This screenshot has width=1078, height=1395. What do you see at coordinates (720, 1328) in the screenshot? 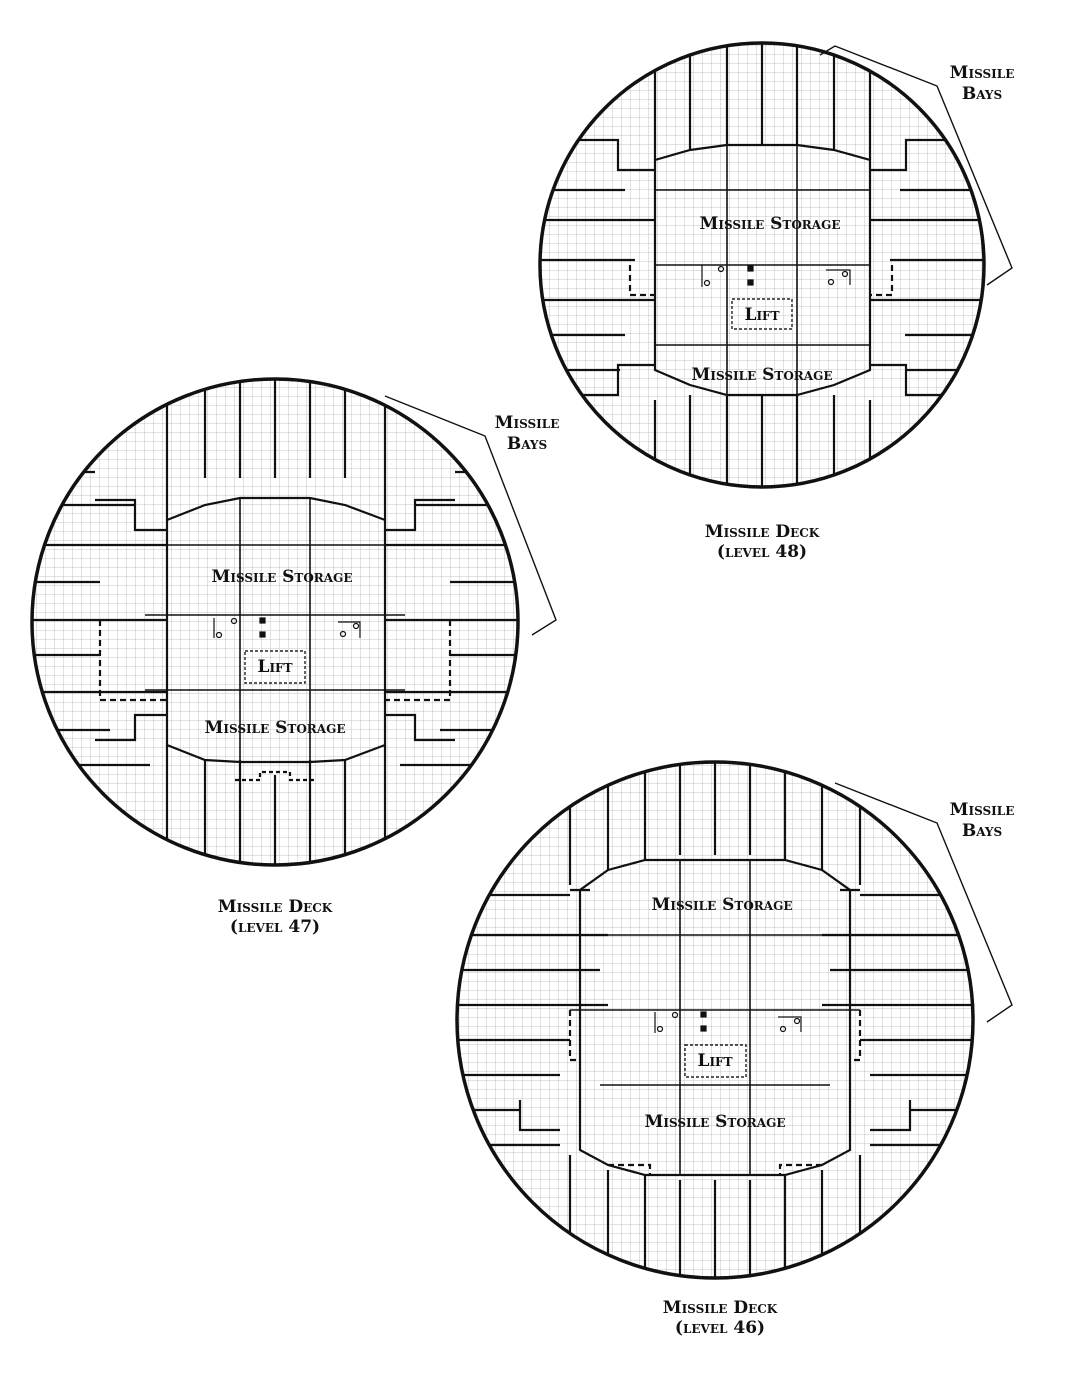
I see `caption-level-46: (level 46)` at bounding box center [720, 1328].